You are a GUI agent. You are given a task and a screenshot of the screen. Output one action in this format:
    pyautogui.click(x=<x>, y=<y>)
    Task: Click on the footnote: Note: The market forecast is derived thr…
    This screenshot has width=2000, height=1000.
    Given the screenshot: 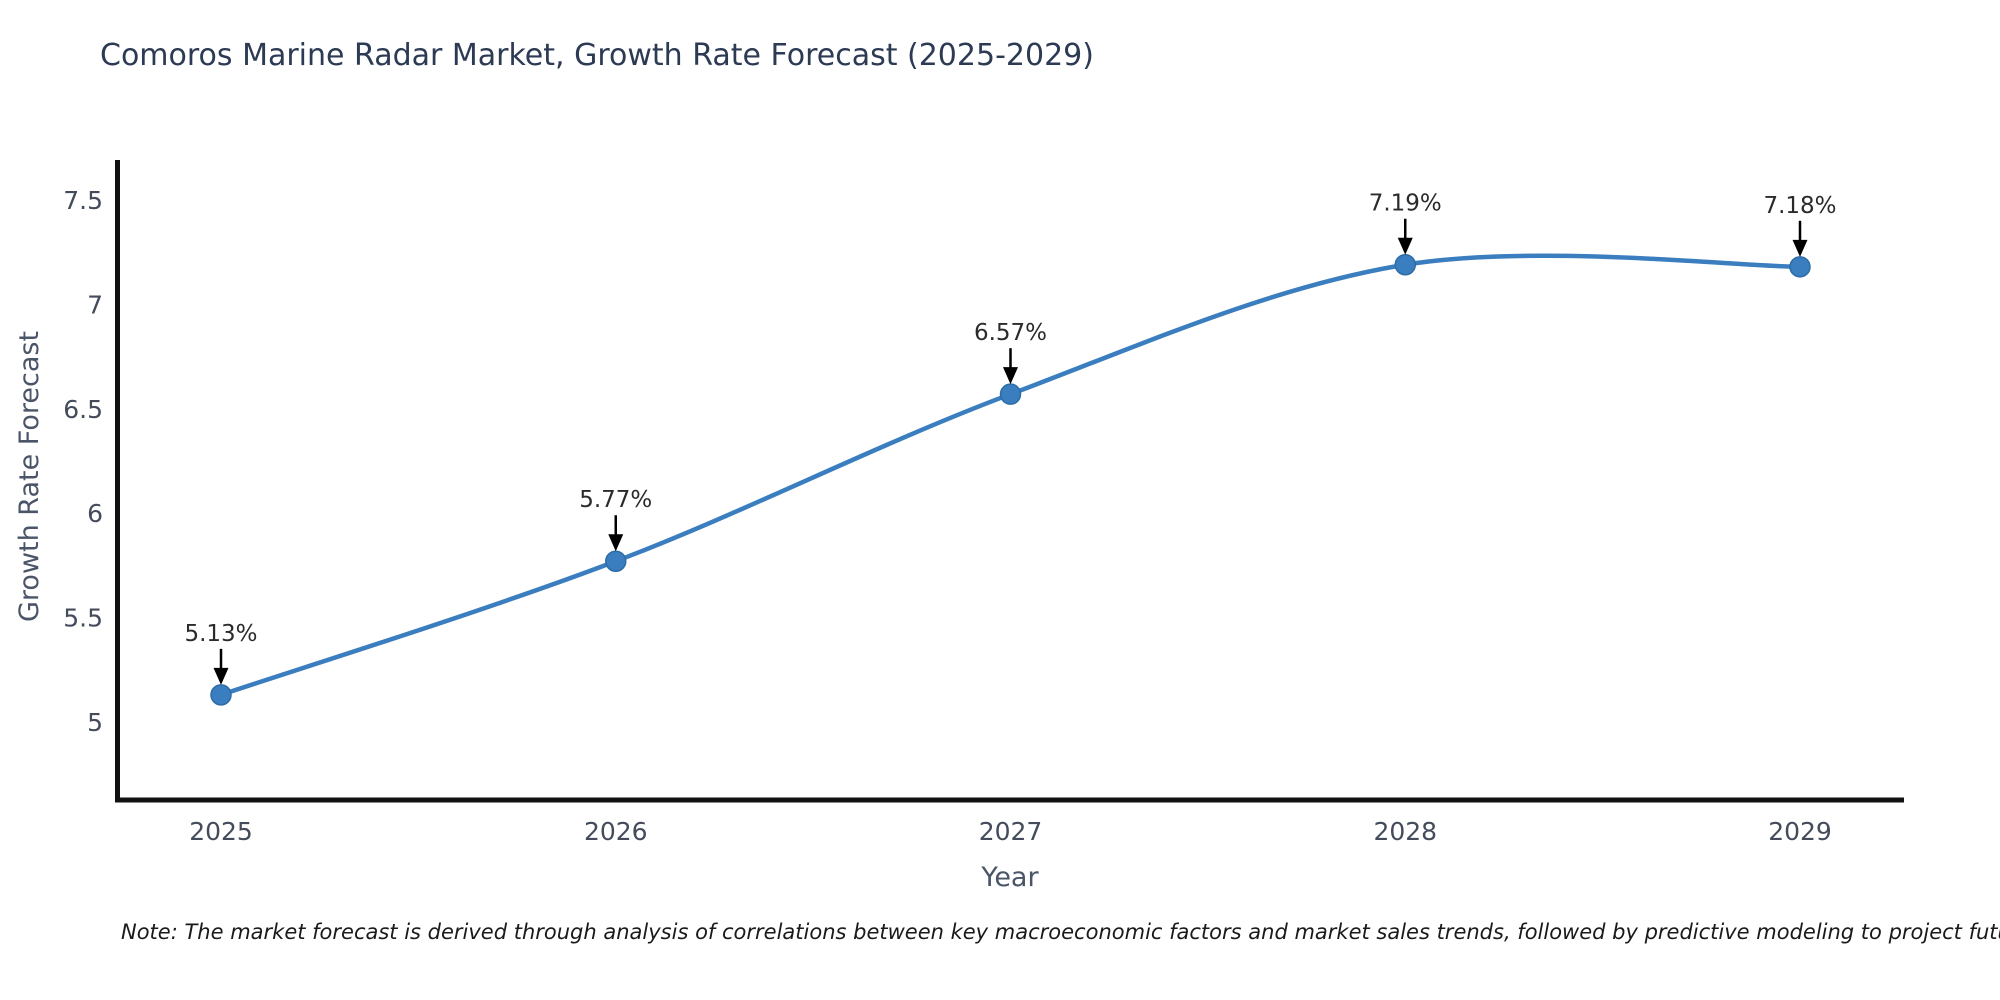 What is the action you would take?
    pyautogui.click(x=1060, y=932)
    